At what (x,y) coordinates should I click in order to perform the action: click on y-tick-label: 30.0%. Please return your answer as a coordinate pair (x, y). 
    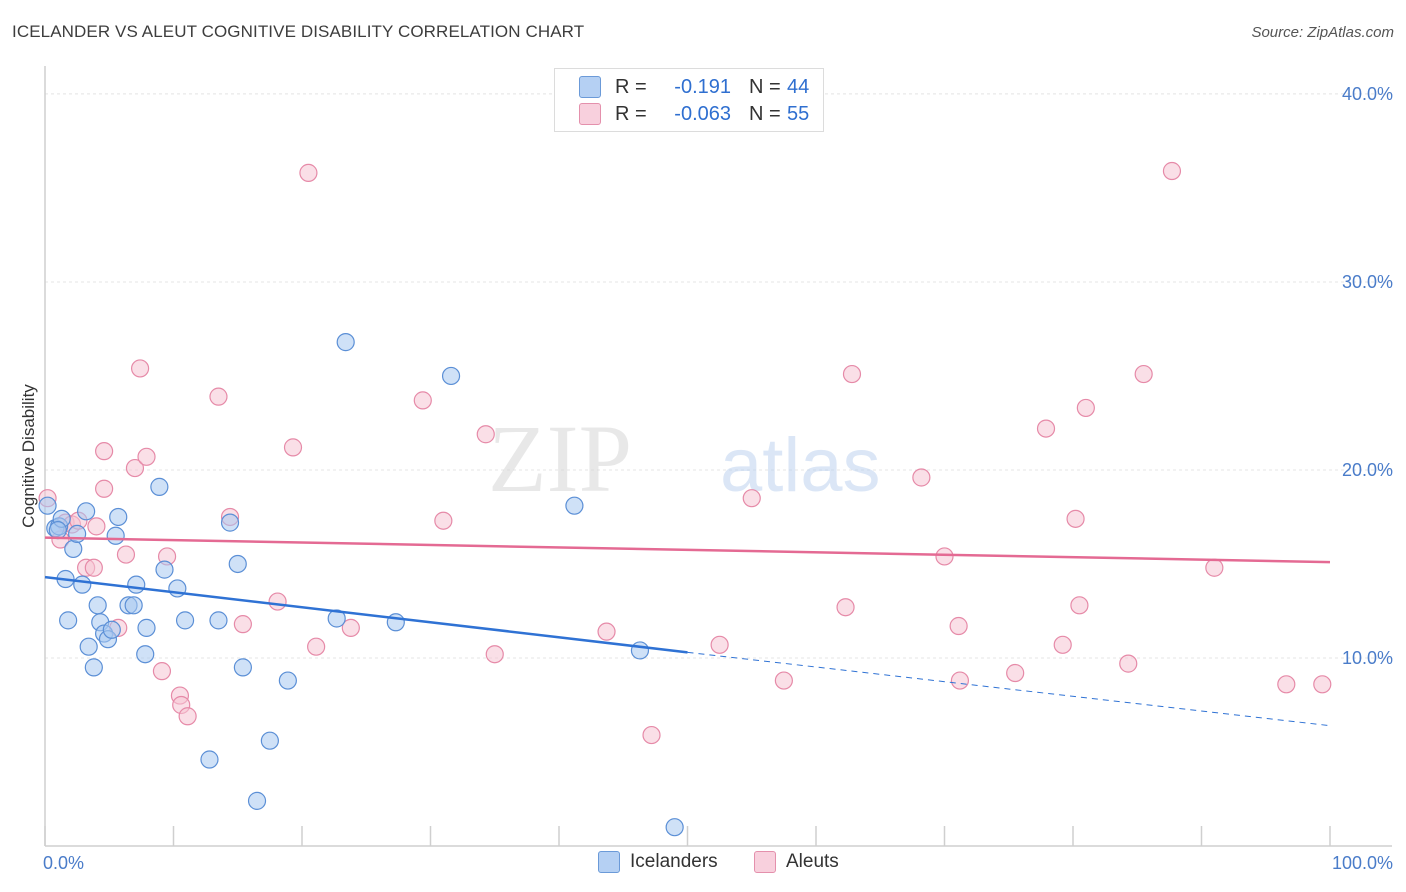
    Looking at the image, I should click on (1367, 282).